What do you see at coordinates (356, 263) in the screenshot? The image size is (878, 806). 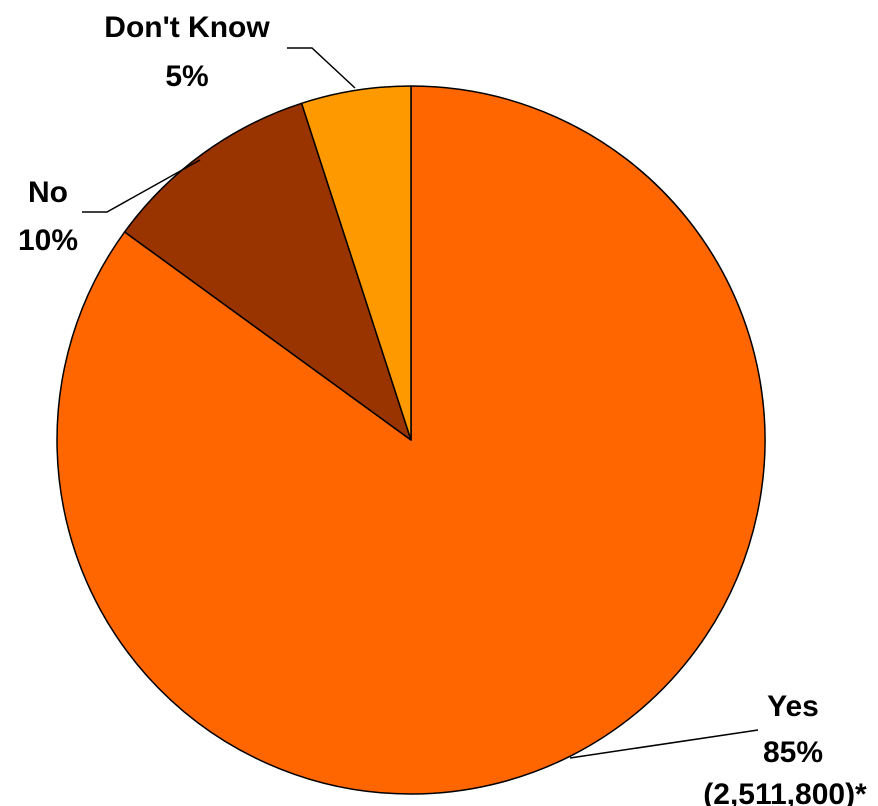 I see `pie-slice-don-t-know` at bounding box center [356, 263].